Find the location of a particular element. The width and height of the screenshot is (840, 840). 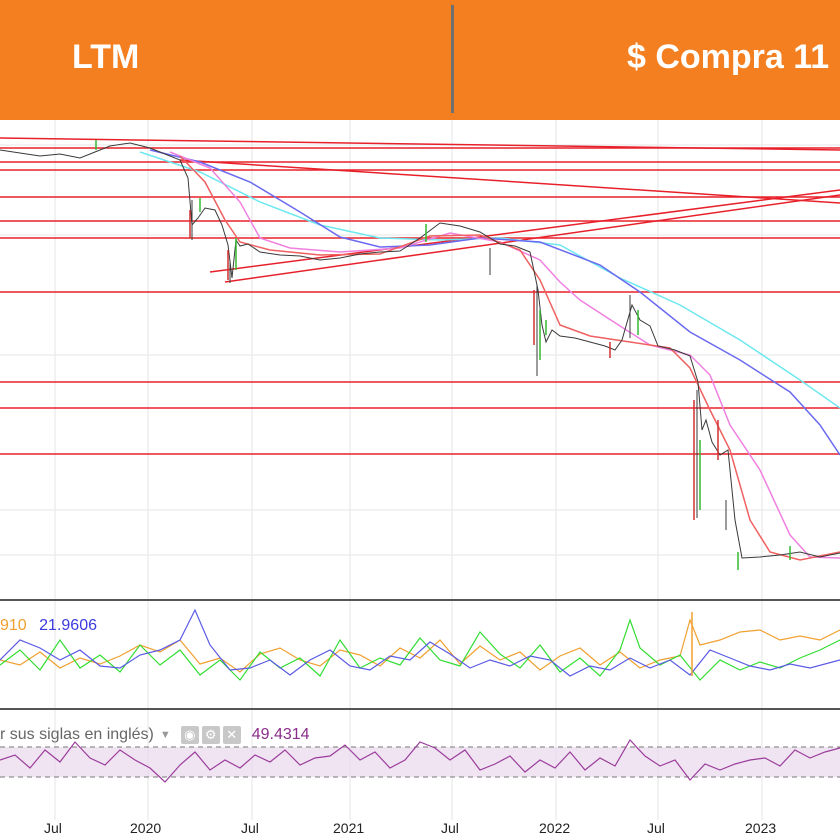

header-divider is located at coordinates (452, 59).